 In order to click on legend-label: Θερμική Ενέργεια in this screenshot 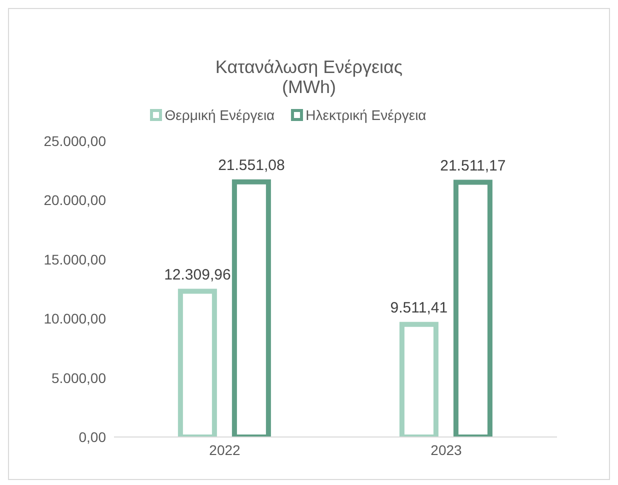, I will do `click(219, 115)`.